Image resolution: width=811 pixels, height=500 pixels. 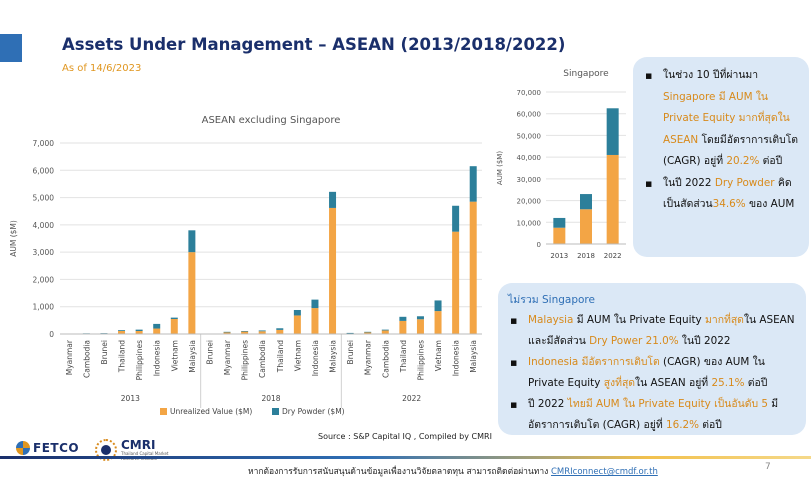 I want to click on singapore-x-tick-label: 2022, so click(x=613, y=256).